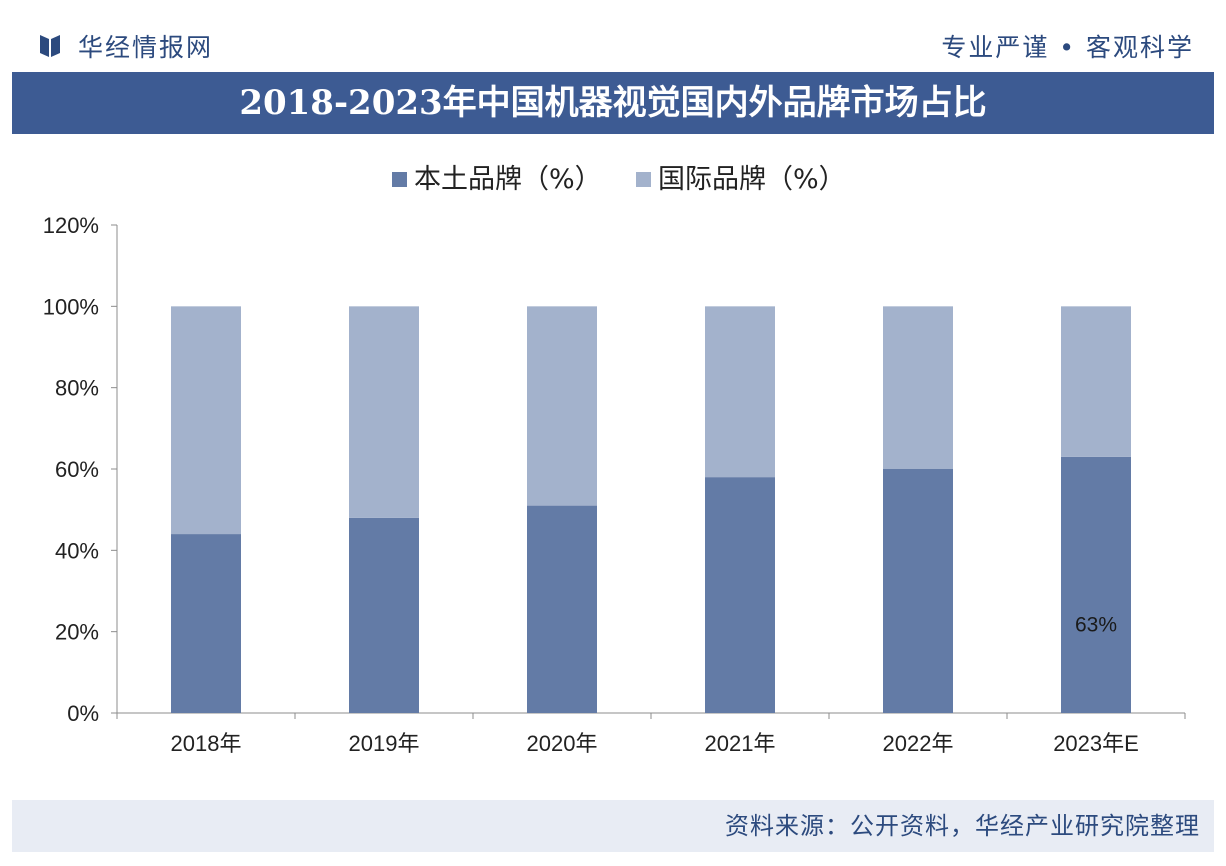 The image size is (1226, 866). Describe the element at coordinates (77, 550) in the screenshot. I see `y-tick-label: 40%` at that location.